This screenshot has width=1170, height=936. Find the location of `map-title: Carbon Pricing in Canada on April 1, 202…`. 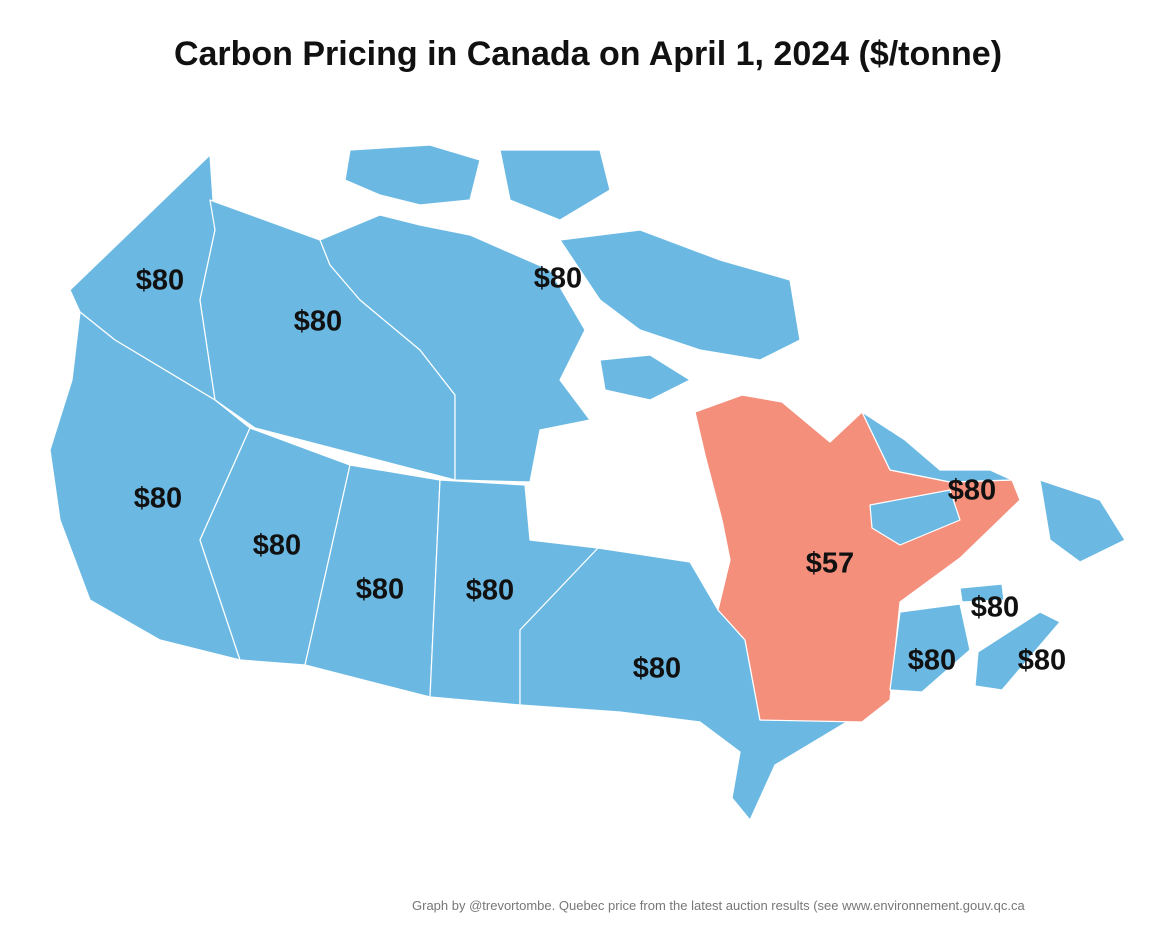

map-title: Carbon Pricing in Canada on April 1, 202… is located at coordinates (588, 54).